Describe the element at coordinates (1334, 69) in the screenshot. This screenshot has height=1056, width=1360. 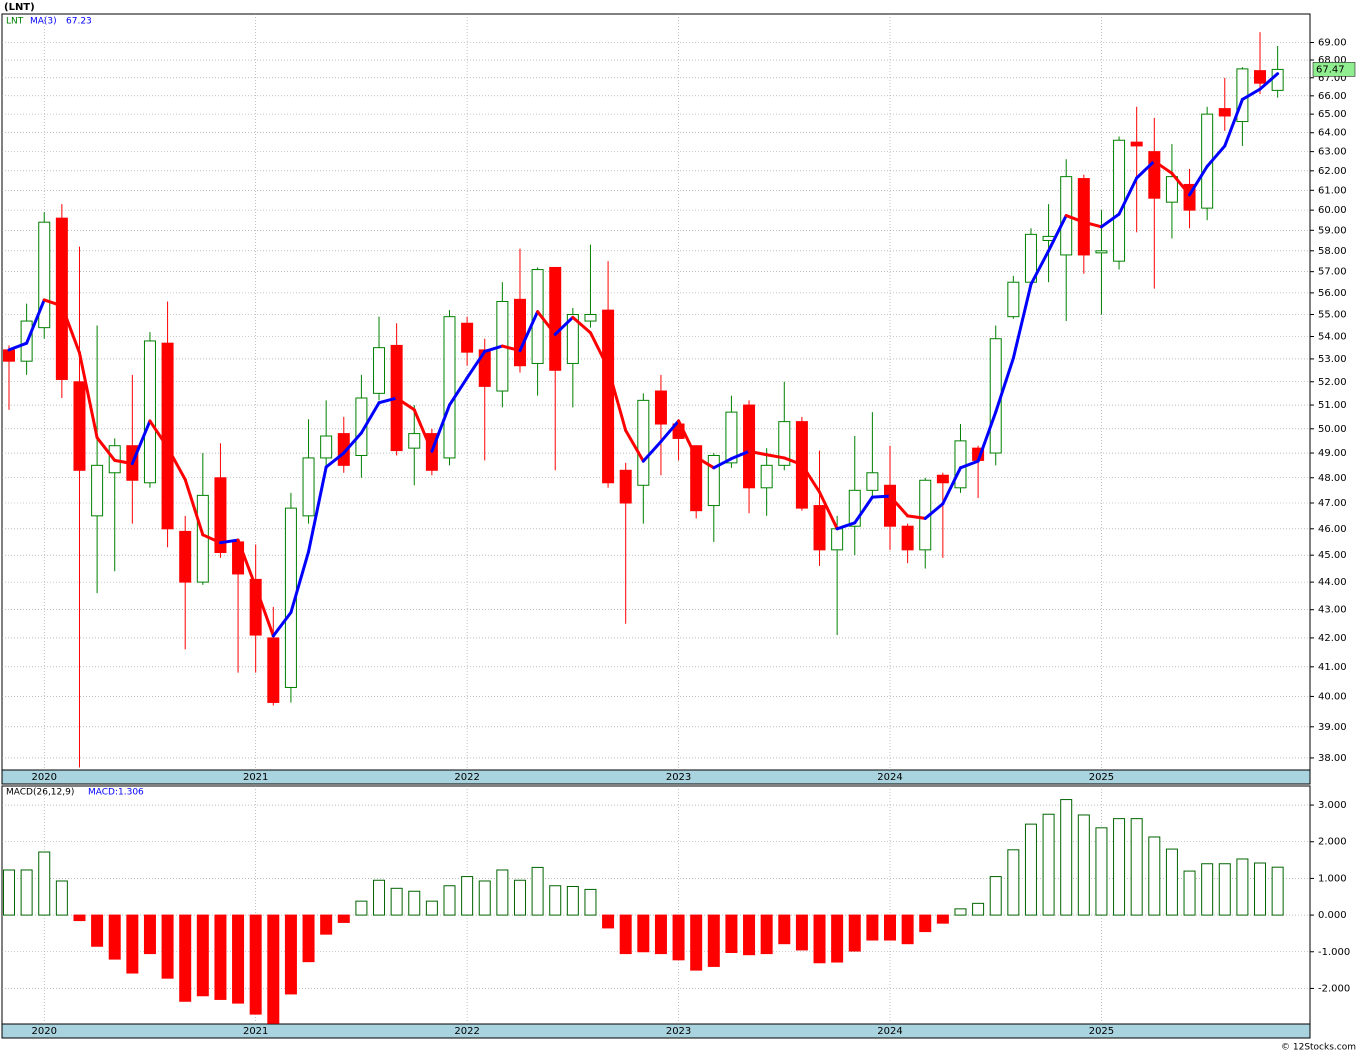
I see `last-price-box` at that location.